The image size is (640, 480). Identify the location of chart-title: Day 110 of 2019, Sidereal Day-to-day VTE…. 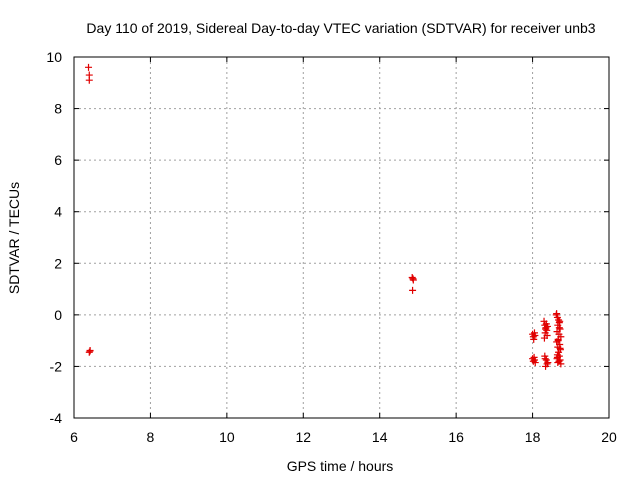
(340, 28).